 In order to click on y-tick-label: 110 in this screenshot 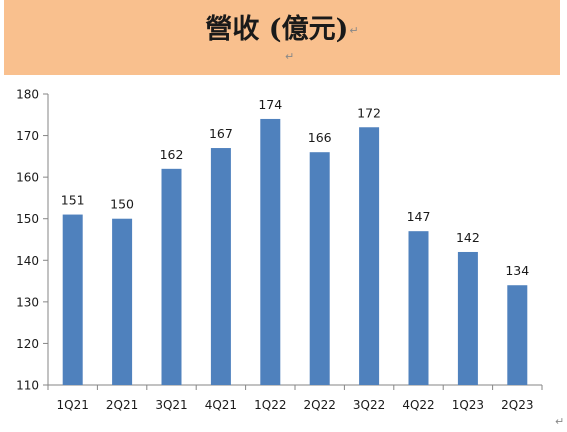, I will do `click(27, 386)`.